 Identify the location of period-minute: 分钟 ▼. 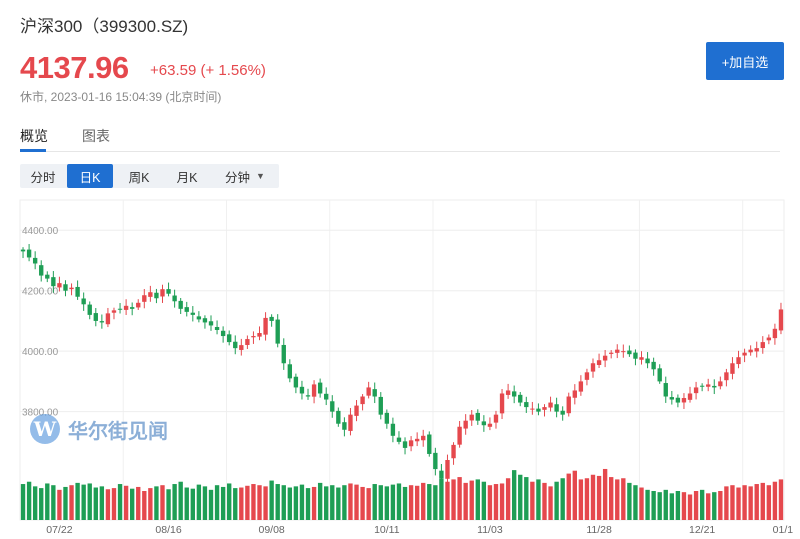
(245, 176).